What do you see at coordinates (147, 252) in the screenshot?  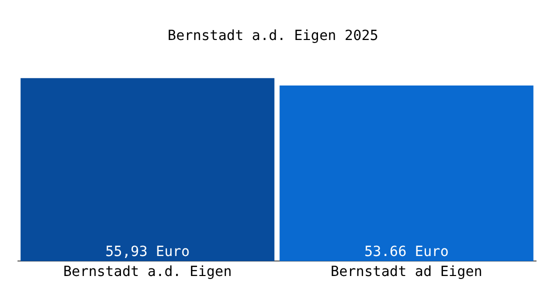 I see `data-label: 55,93 Euro` at bounding box center [147, 252].